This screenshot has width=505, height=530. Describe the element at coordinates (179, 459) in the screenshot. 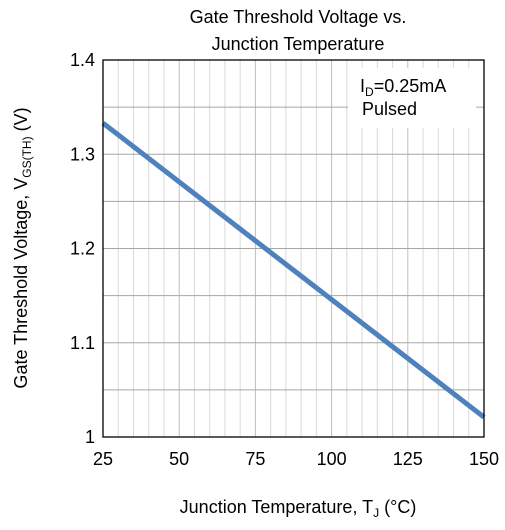

I see `x-tick-label: 50` at that location.